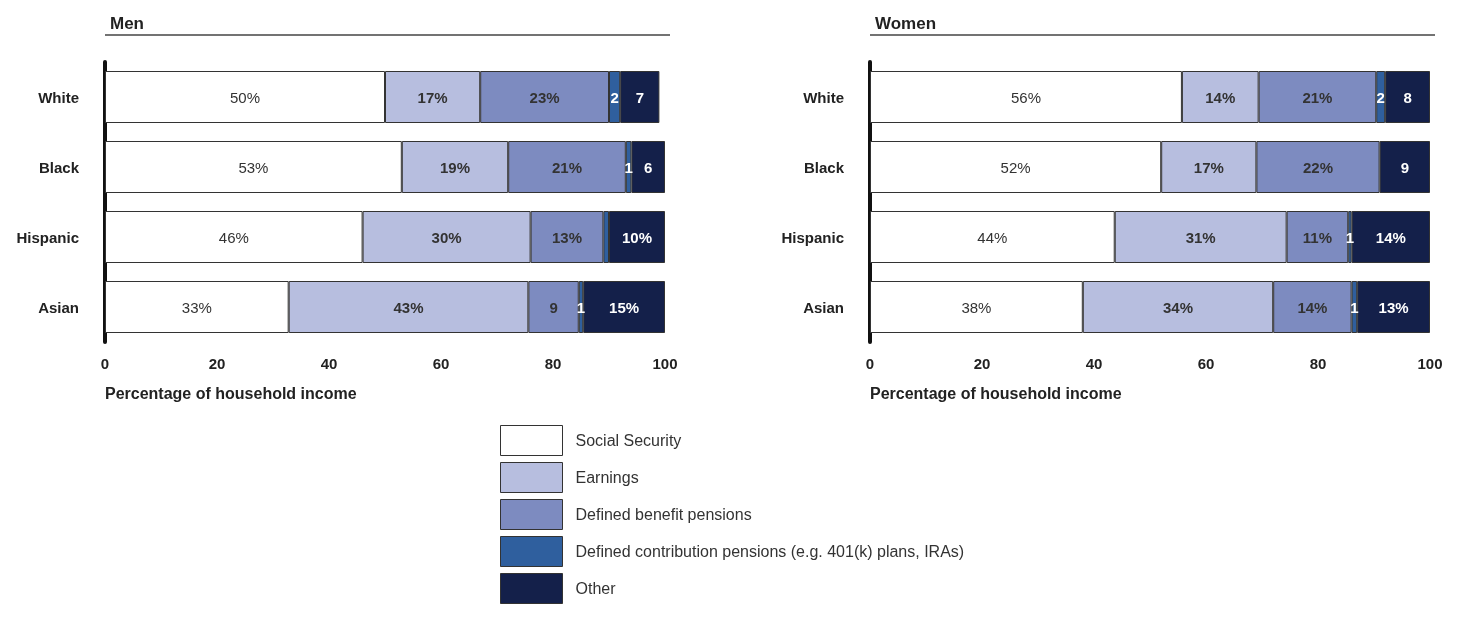 Image resolution: width=1464 pixels, height=618 pixels. Describe the element at coordinates (408, 307) in the screenshot. I see `data-label: 43%` at that location.